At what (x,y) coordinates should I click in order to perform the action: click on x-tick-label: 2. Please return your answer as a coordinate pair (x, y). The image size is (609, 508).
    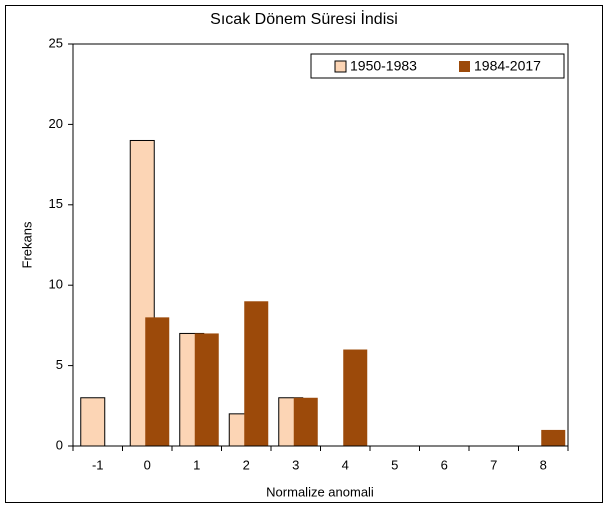
    Looking at the image, I should click on (246, 464).